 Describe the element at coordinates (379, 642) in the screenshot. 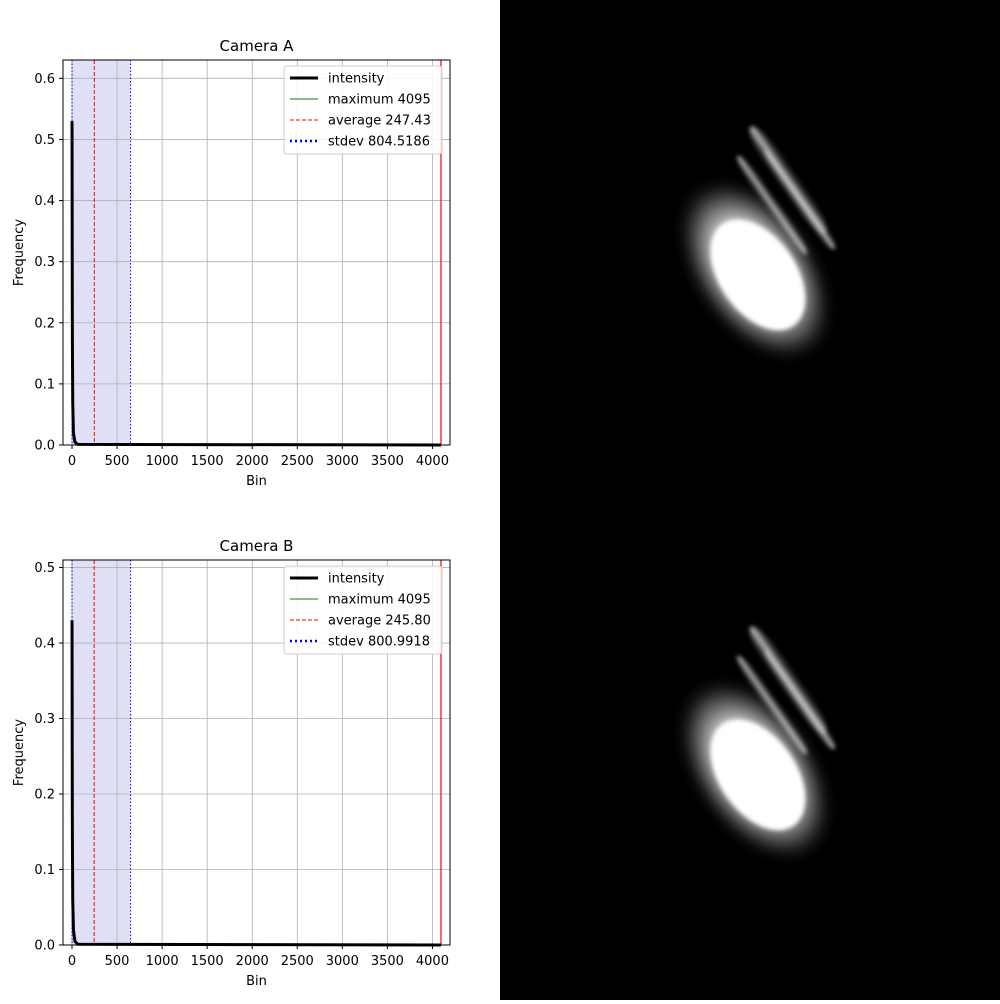

I see `legend-label: stdev 800.9918` at that location.